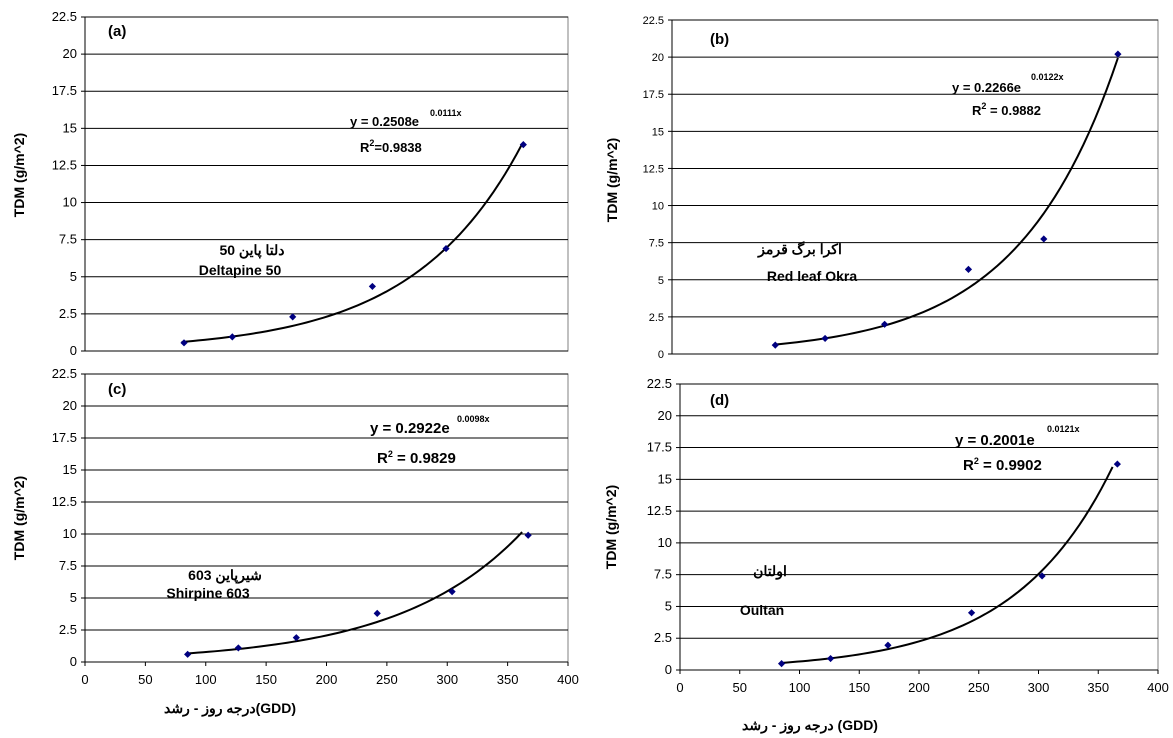 Image resolution: width=1173 pixels, height=738 pixels. I want to click on x-tick-label: 100, so click(206, 679).